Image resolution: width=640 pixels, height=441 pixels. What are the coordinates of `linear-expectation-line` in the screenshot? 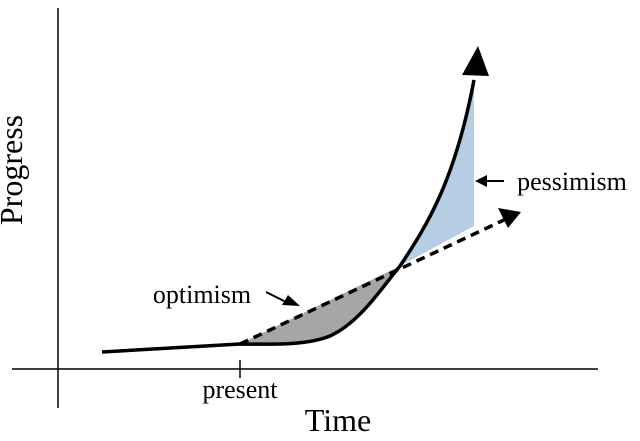 It's located at (372, 282).